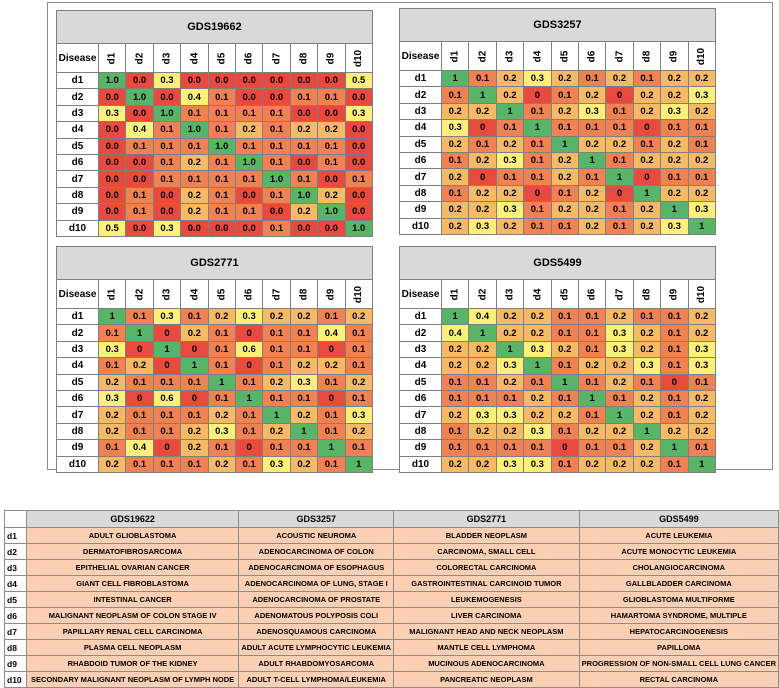 The image size is (779, 688). Describe the element at coordinates (77, 366) in the screenshot. I see `row-header: d4` at that location.